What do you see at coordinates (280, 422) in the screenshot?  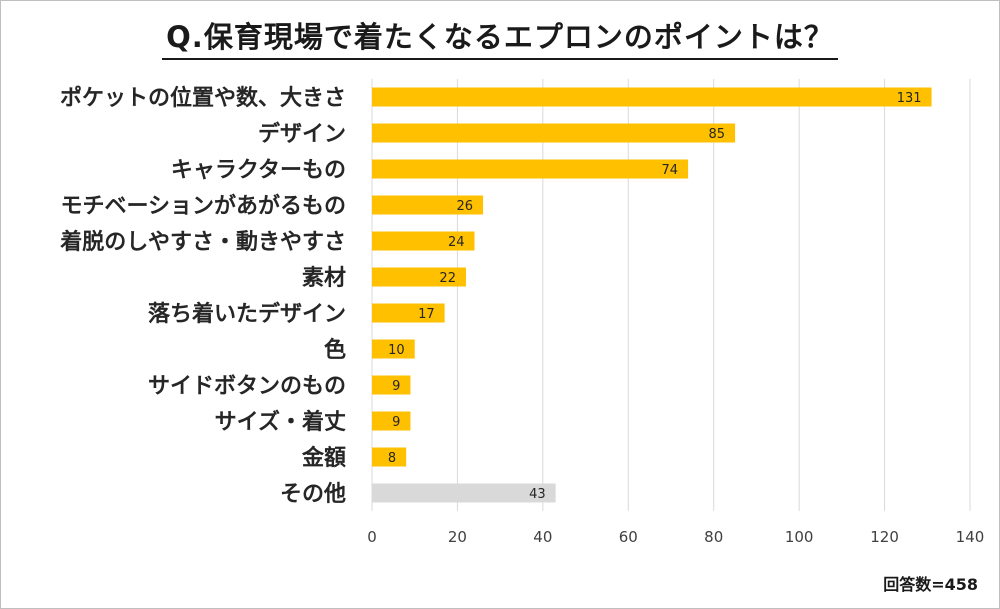 I see `category-label: サイズ・着丈` at bounding box center [280, 422].